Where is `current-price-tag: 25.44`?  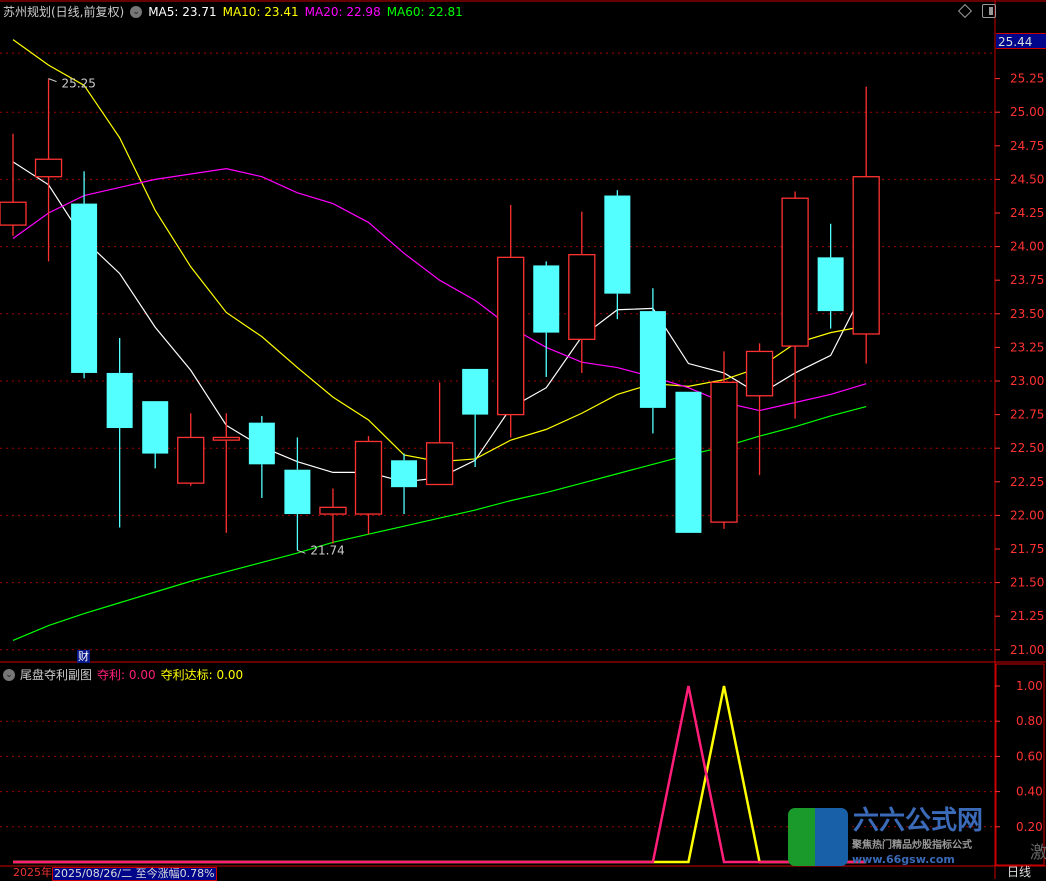
current-price-tag: 25.44 is located at coordinates (1021, 41).